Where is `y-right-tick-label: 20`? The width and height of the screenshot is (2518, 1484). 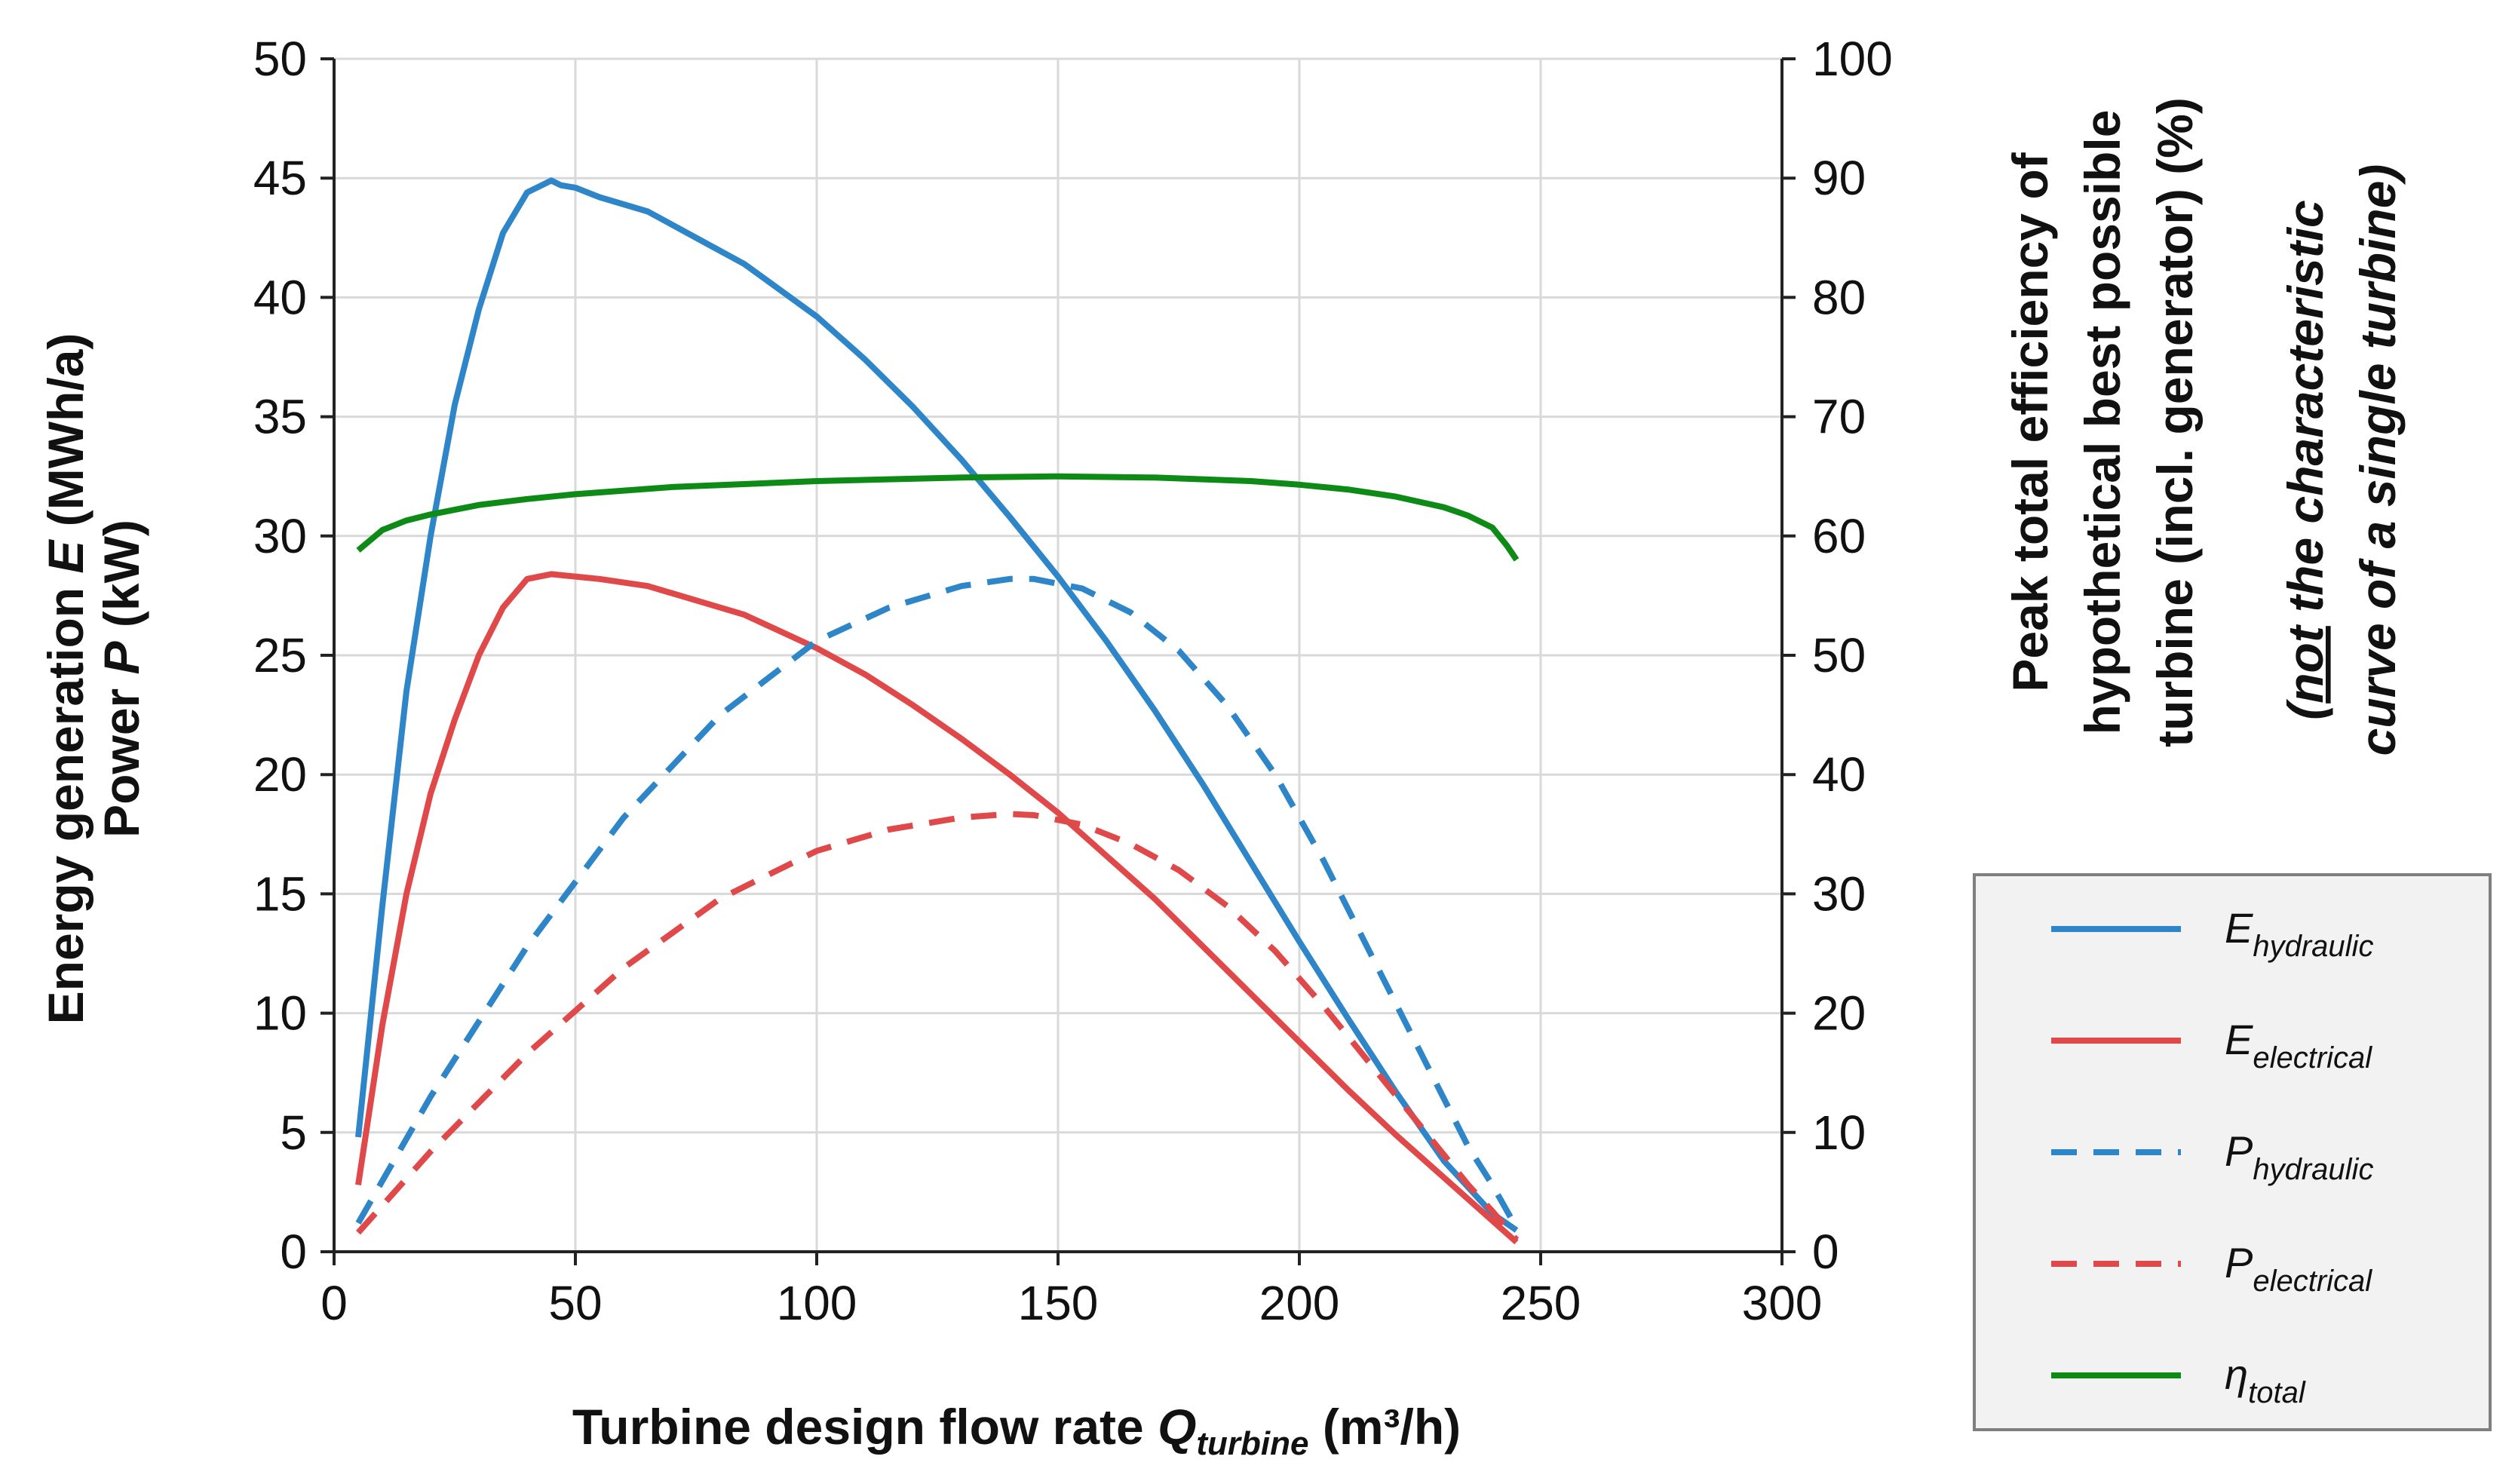 y-right-tick-label: 20 is located at coordinates (1839, 1013).